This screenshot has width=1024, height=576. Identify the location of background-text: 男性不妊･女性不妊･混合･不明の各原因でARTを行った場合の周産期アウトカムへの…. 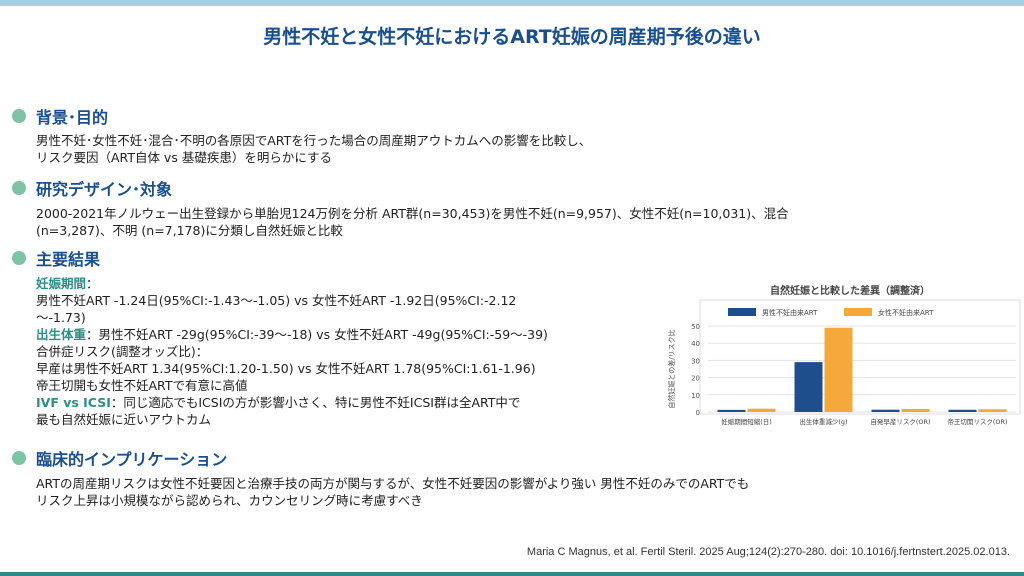
(313, 149).